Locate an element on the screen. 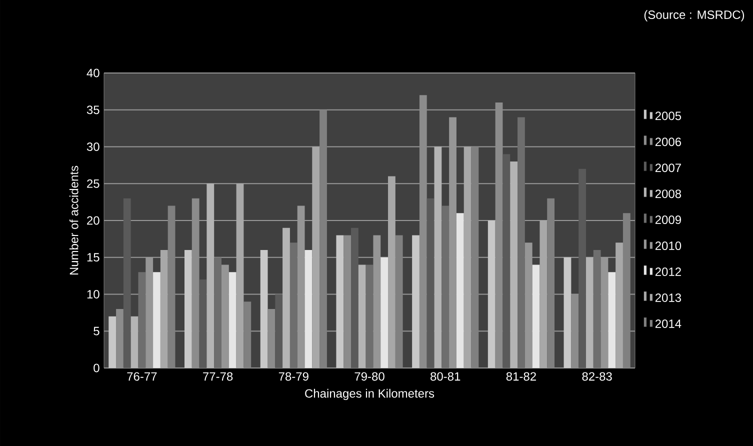 The image size is (753, 446). y-tick-label: 20 is located at coordinates (93, 220).